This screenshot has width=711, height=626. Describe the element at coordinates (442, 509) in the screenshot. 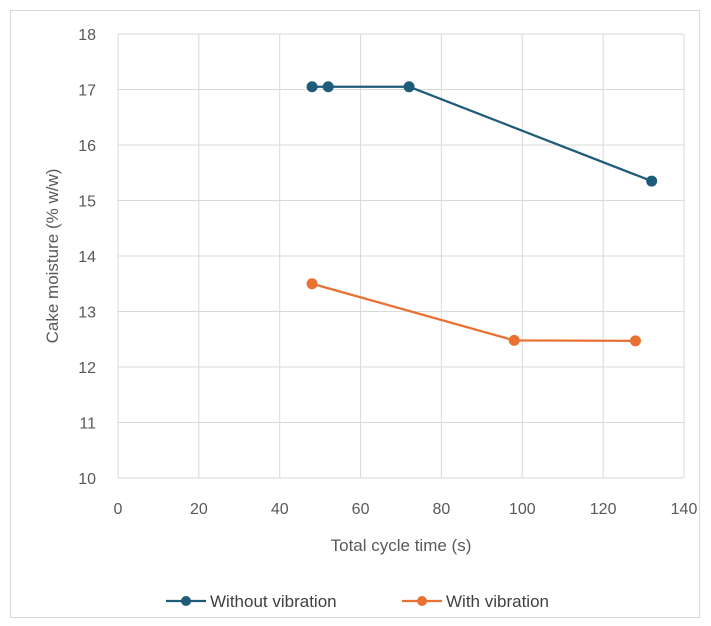

I see `x-tick-label: 80` at that location.